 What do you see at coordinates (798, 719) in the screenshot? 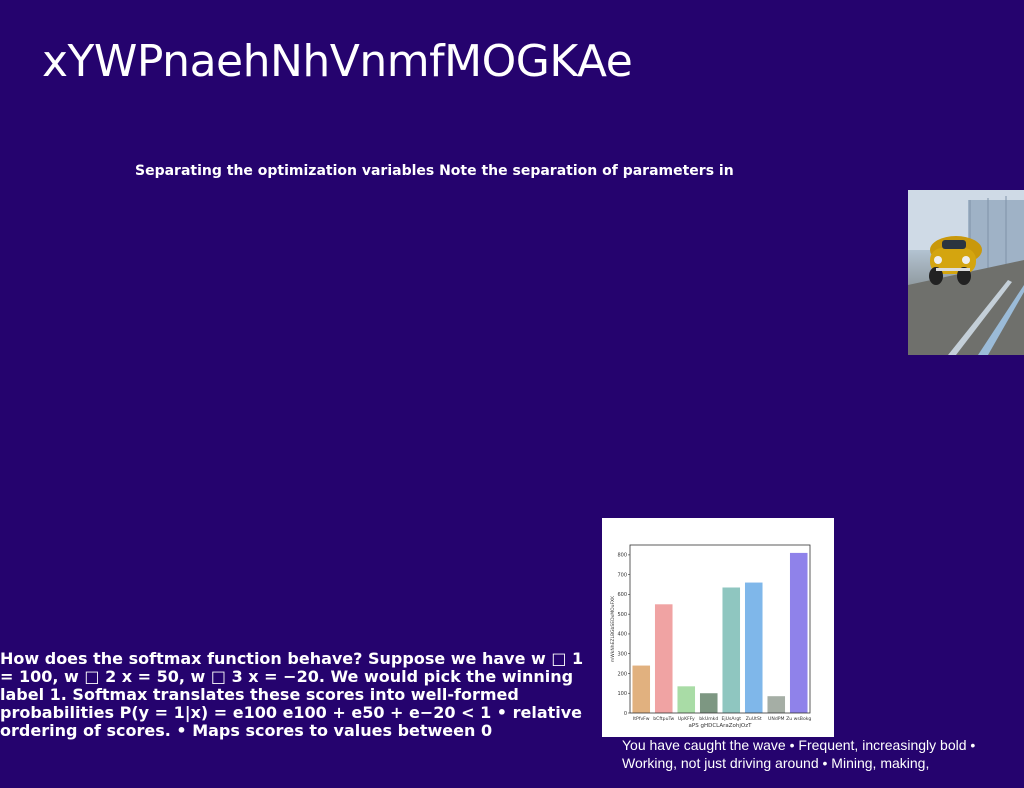
I see `chart-x-tick-label: Zu wsBokg` at bounding box center [798, 719].